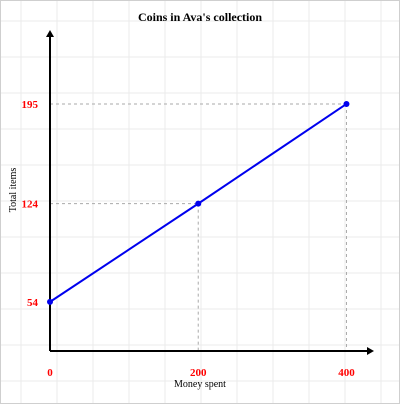  I want to click on y-tick-label: 54, so click(33, 303).